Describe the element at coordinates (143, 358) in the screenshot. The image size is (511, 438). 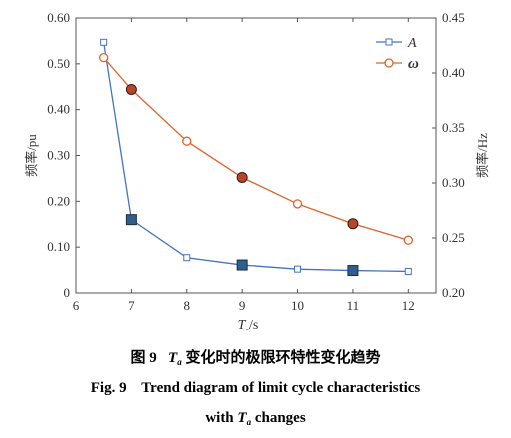
I see `caption-cn-figure-number: 图 9` at that location.